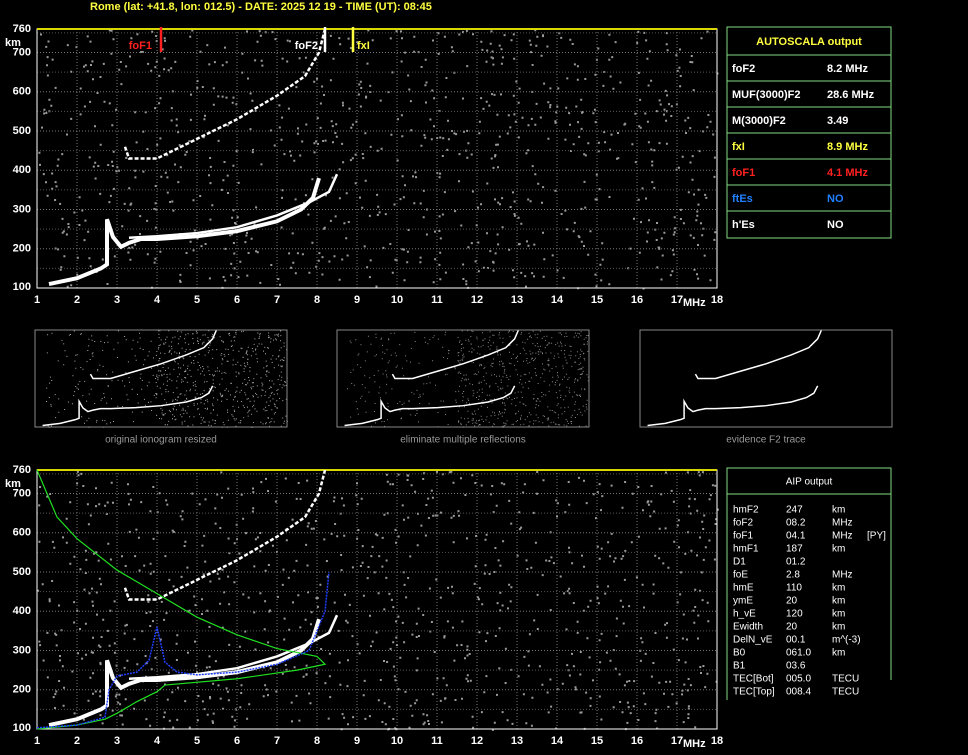 The image size is (968, 755). I want to click on marker-label: fxI, so click(363, 46).